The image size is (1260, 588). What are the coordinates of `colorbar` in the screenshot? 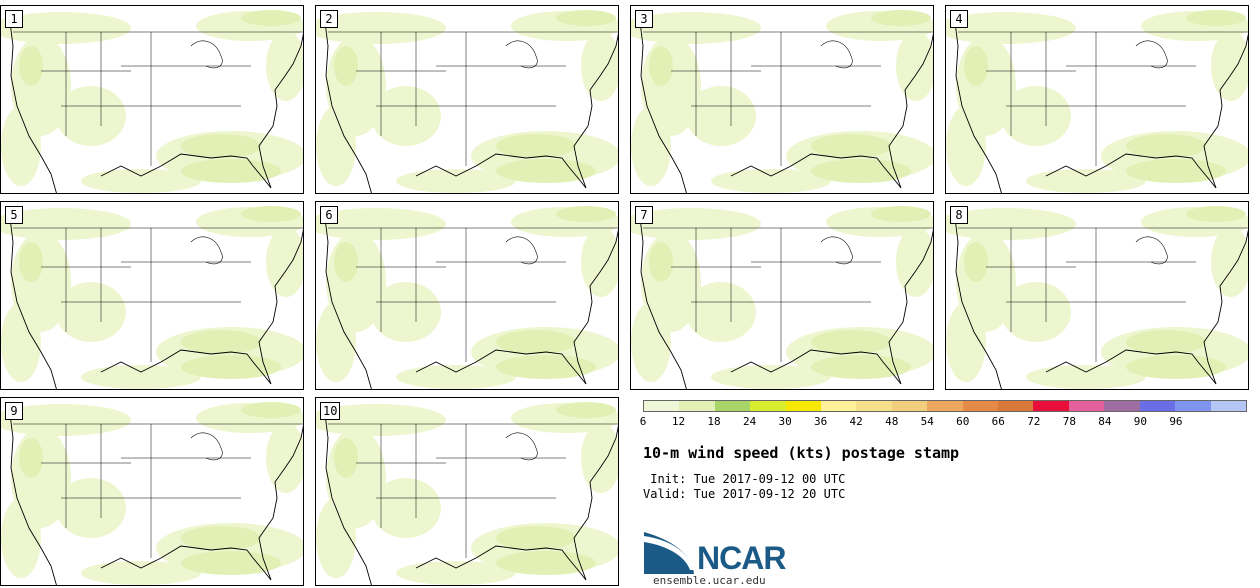 It's located at (945, 406).